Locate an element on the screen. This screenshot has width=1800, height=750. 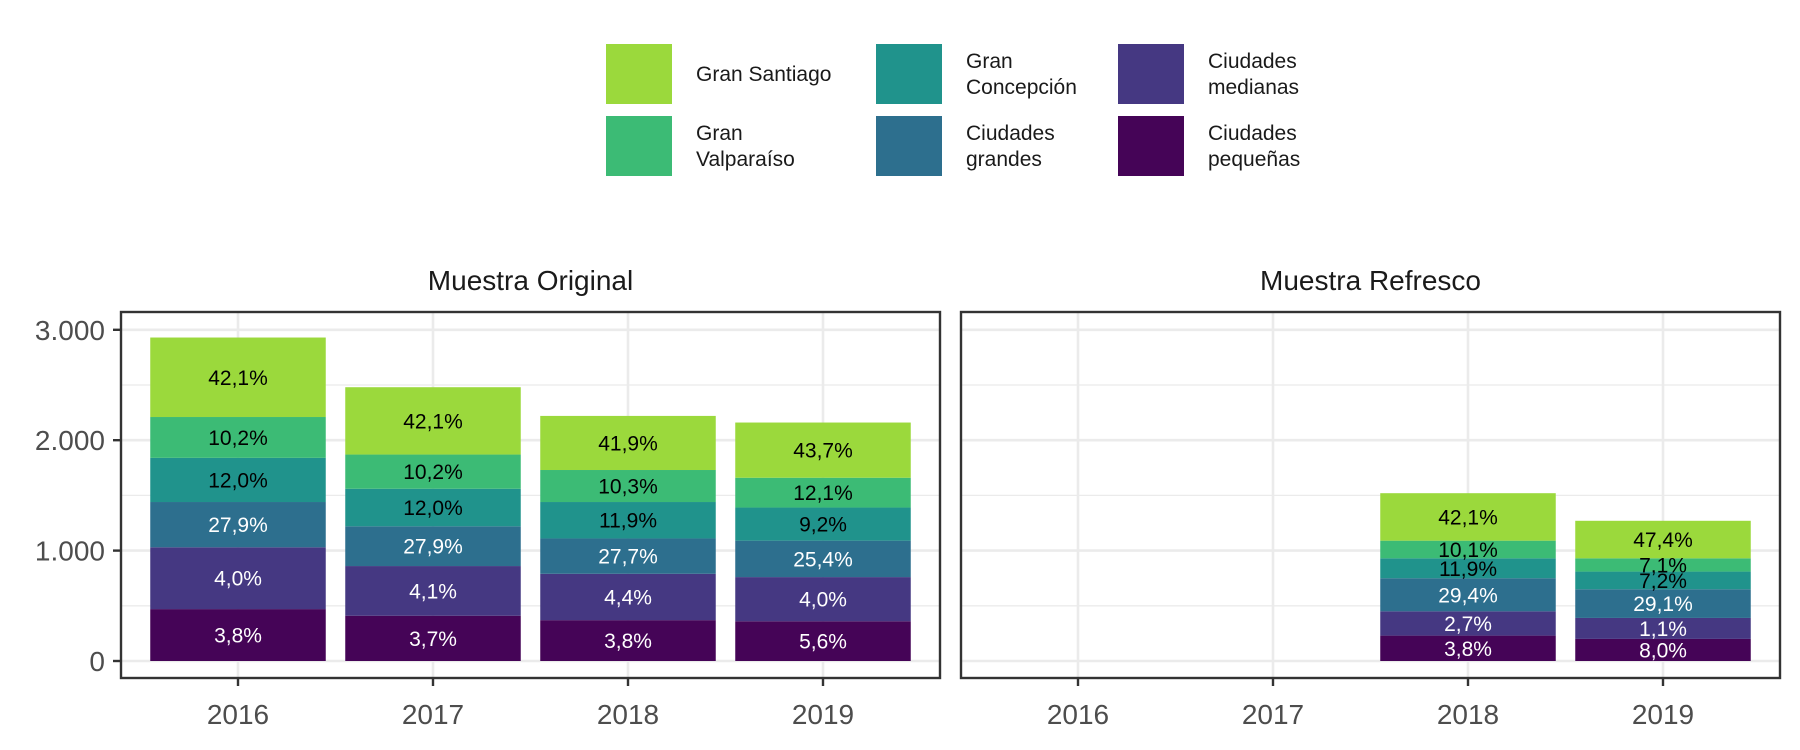
bar-2018: 3,8%2,7% 29,4% 11,9%10,1% 42,1% is located at coordinates (1468, 577).